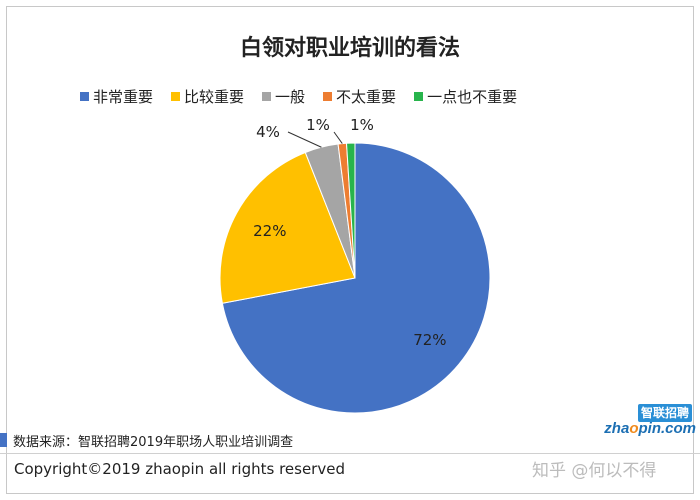 The width and height of the screenshot is (700, 500). I want to click on leader-line-not-very-important, so click(338, 137).